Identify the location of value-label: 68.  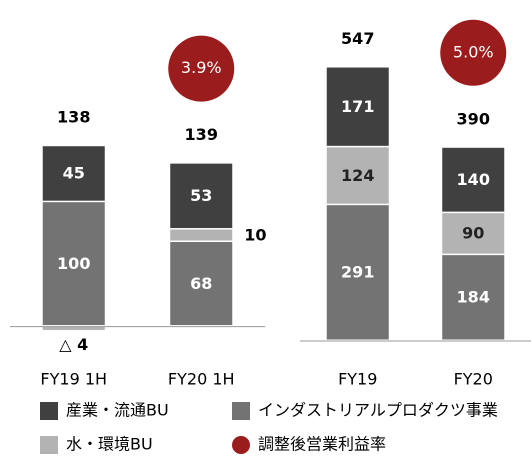
(201, 283).